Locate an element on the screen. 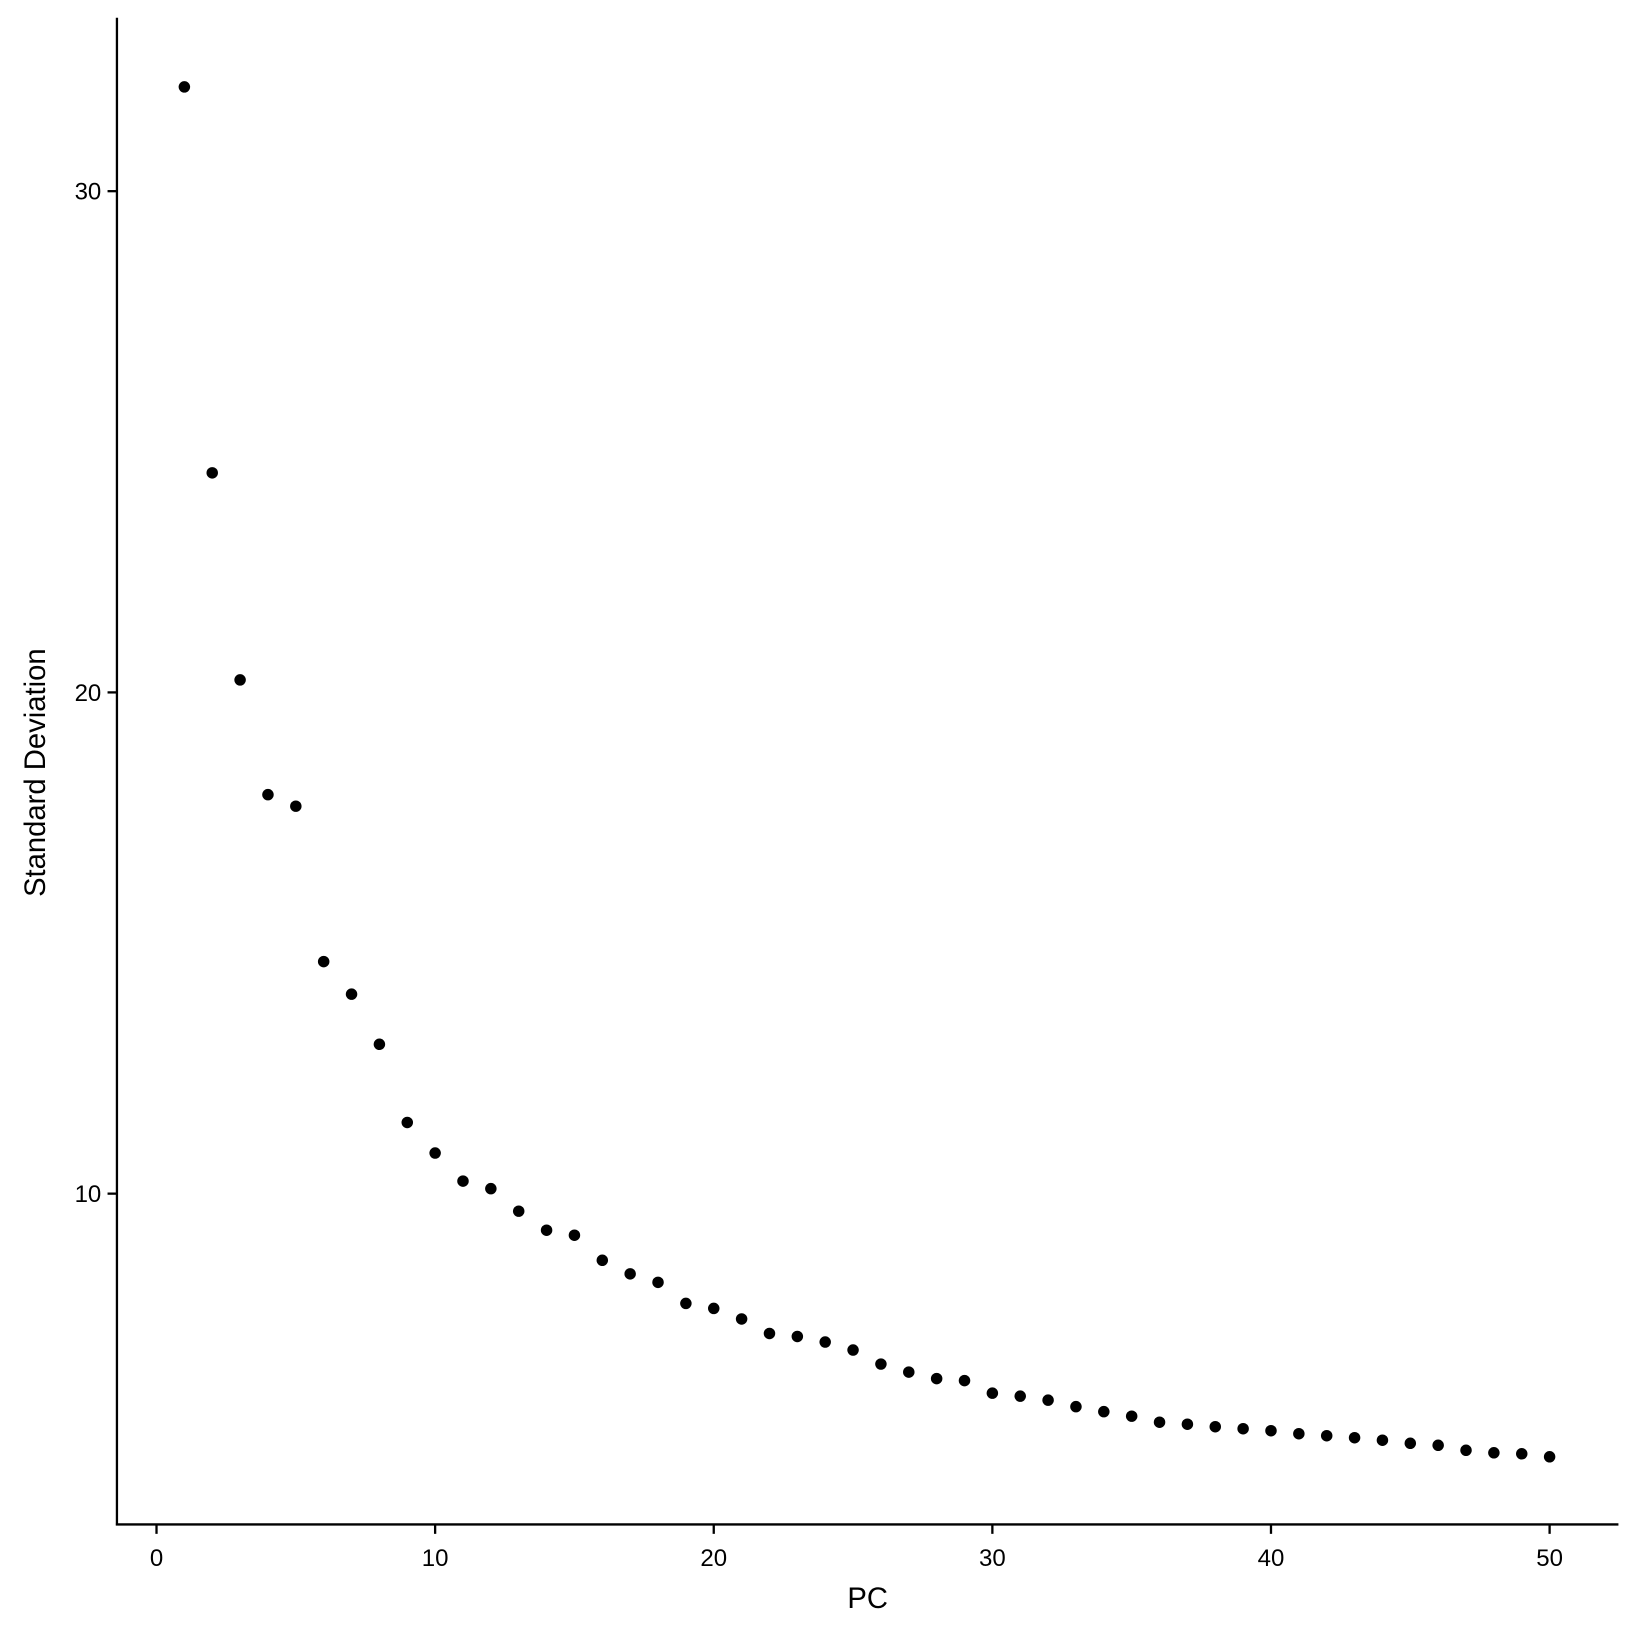 This screenshot has height=1632, width=1632. x-ticks: 0 10 20 30 40 50 is located at coordinates (856, 1548).